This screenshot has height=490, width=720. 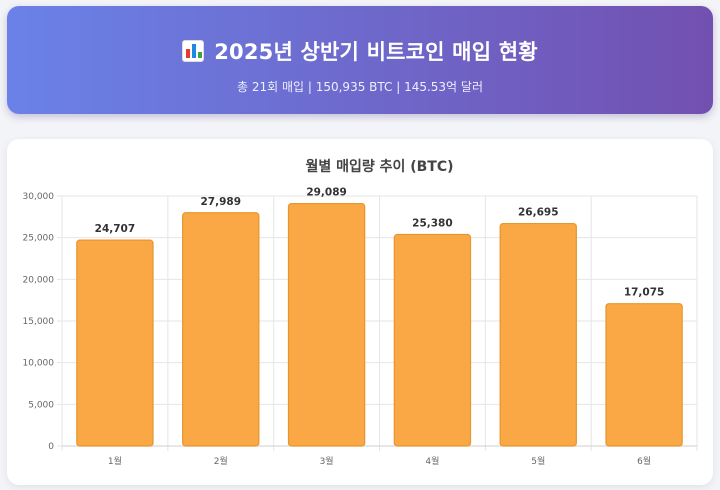 I want to click on y-tick-label: 0, so click(x=51, y=447).